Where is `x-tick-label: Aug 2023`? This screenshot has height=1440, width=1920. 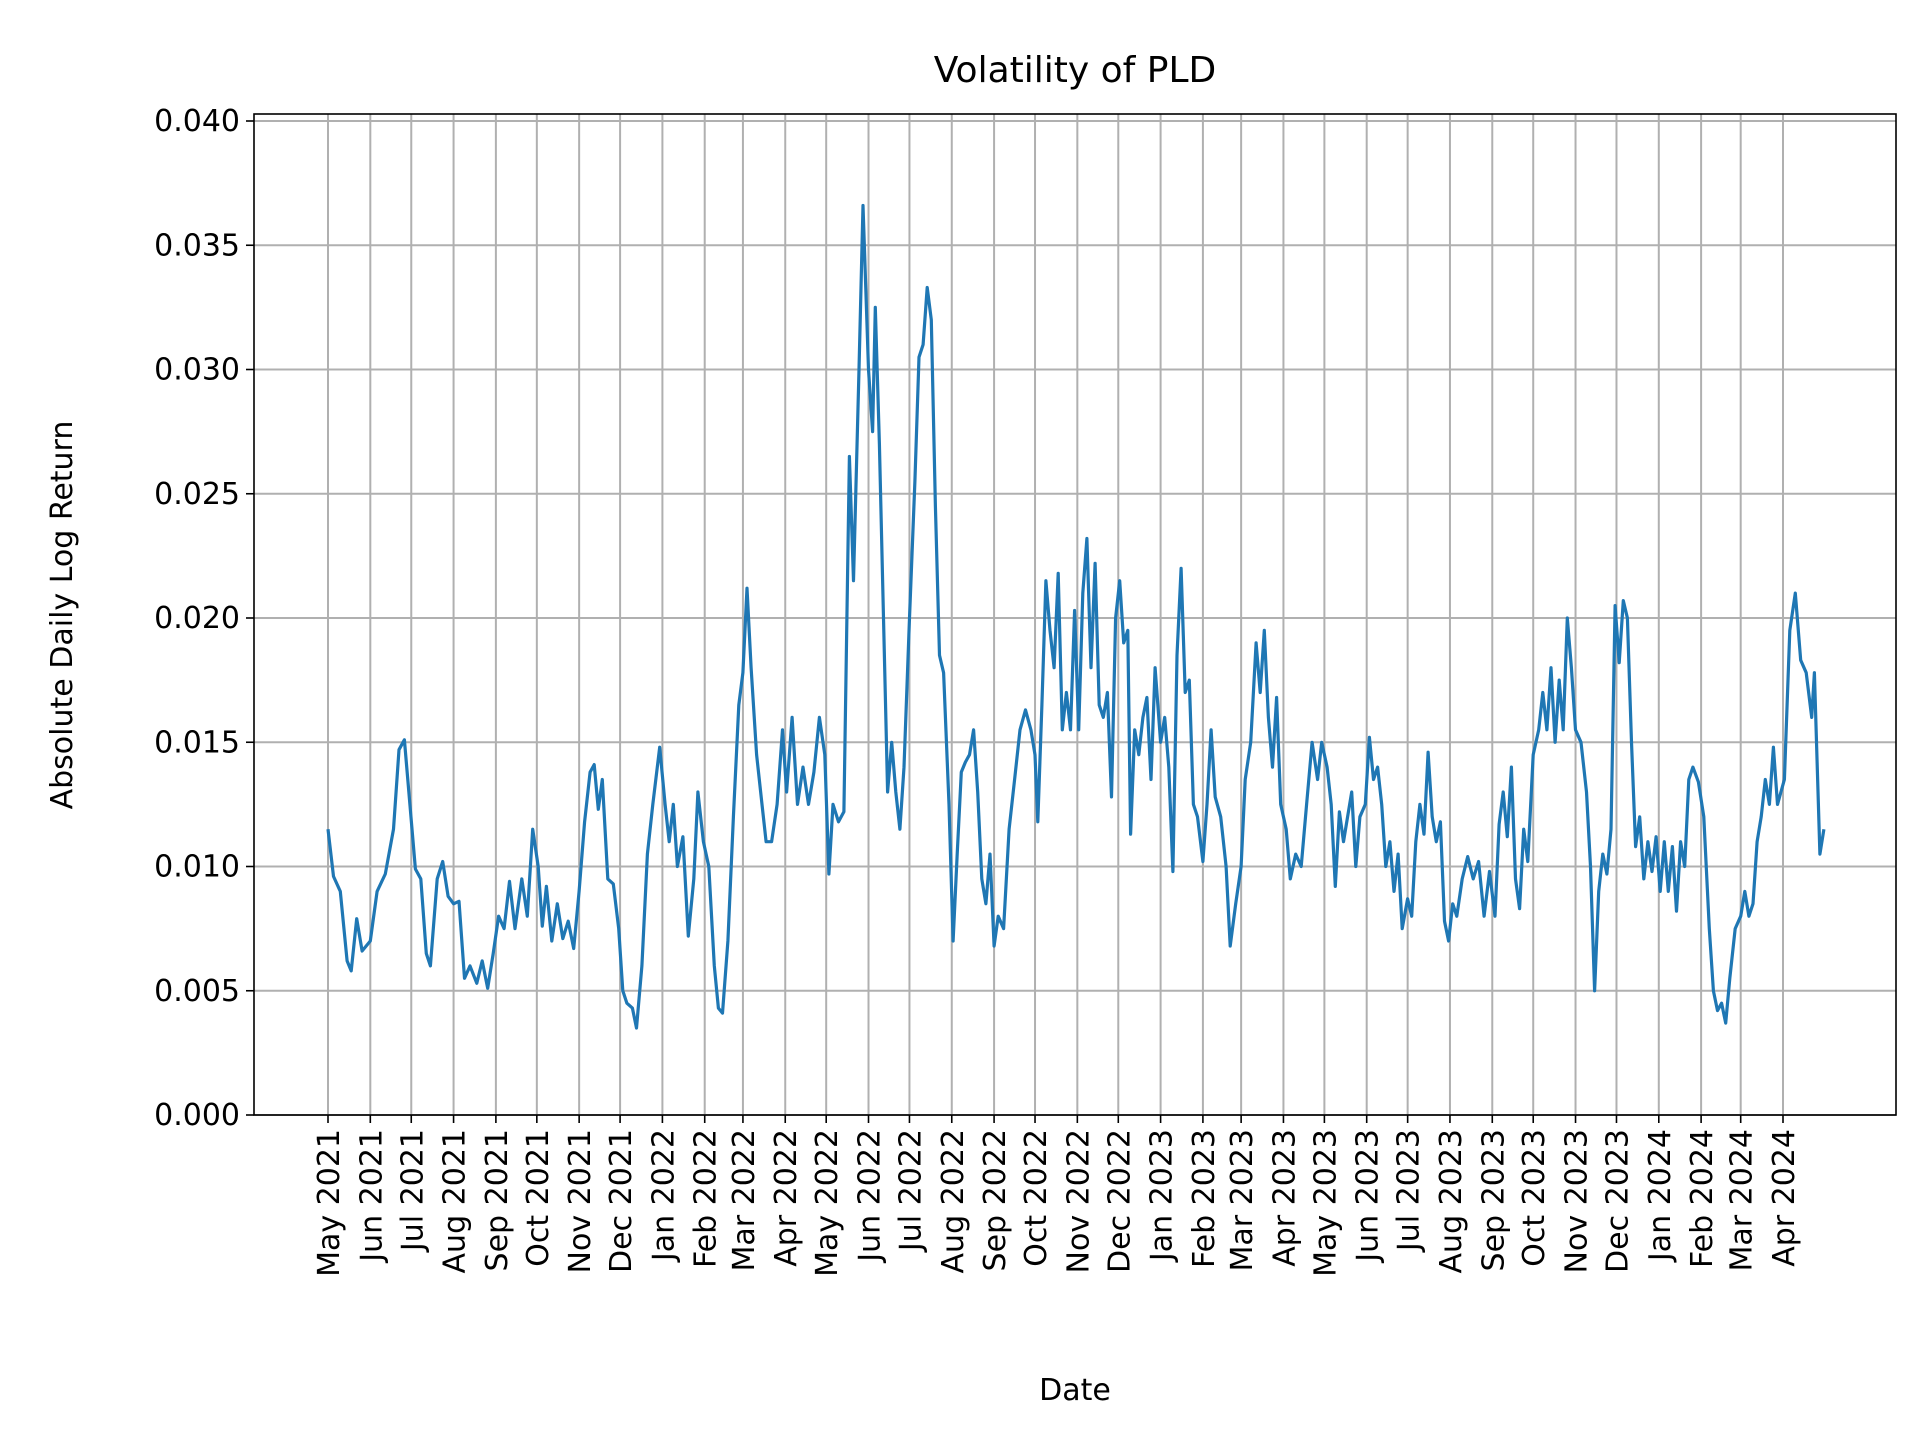 x-tick-label: Aug 2023 is located at coordinates (1451, 1201).